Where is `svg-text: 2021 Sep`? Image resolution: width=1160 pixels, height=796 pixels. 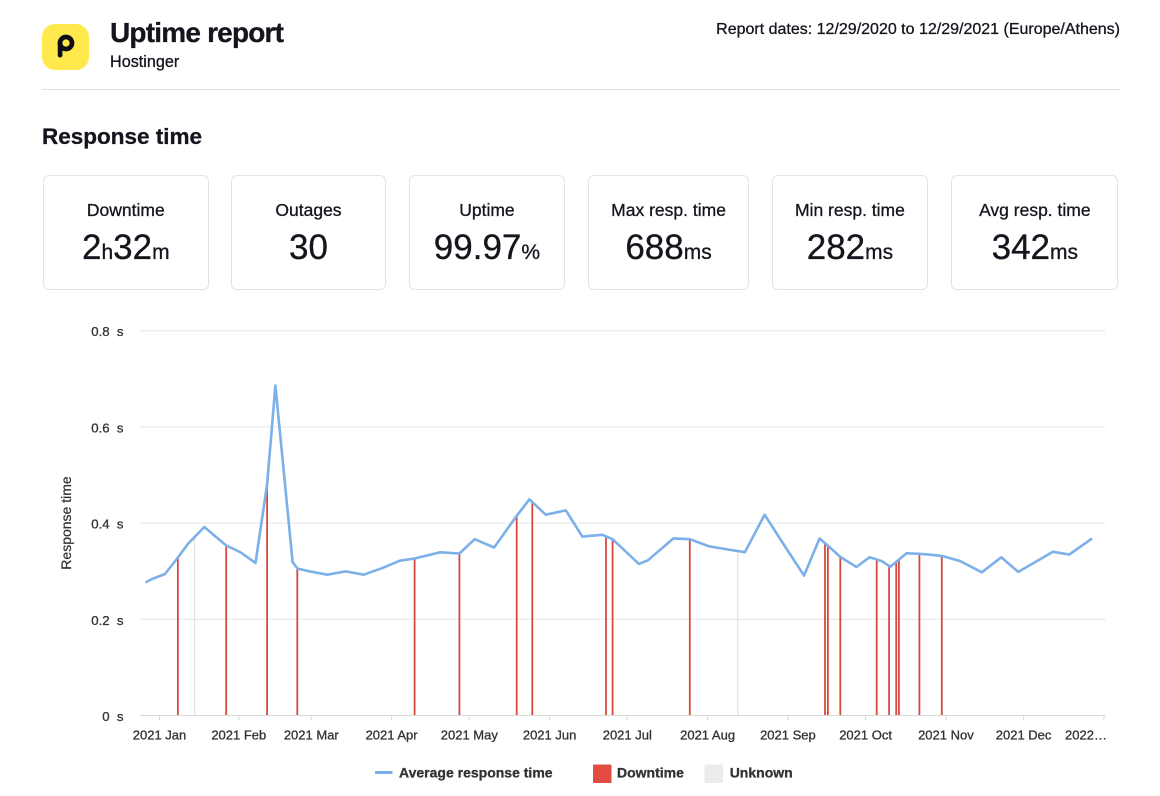
svg-text: 2021 Sep is located at coordinates (788, 735).